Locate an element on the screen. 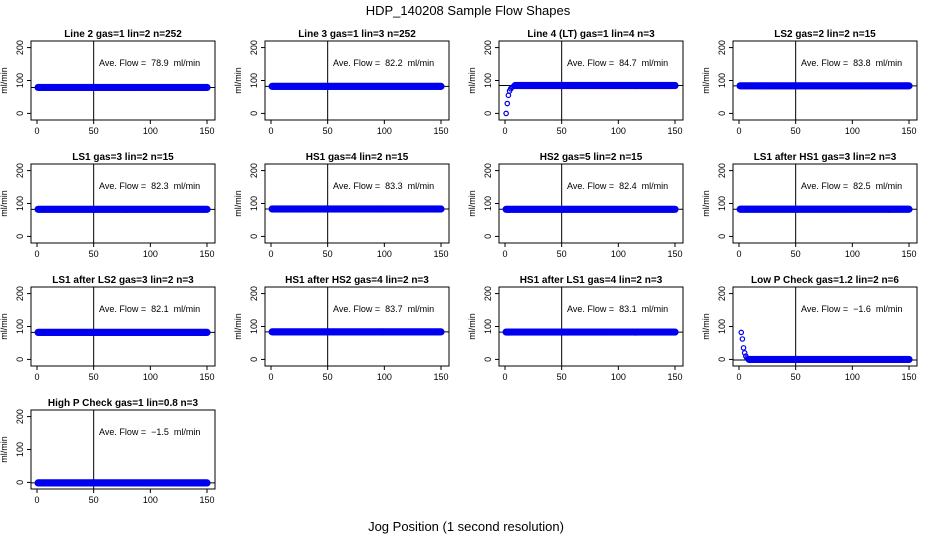  panel-title: Line 2 gas=1 lin=2 n=252 is located at coordinates (123, 34).